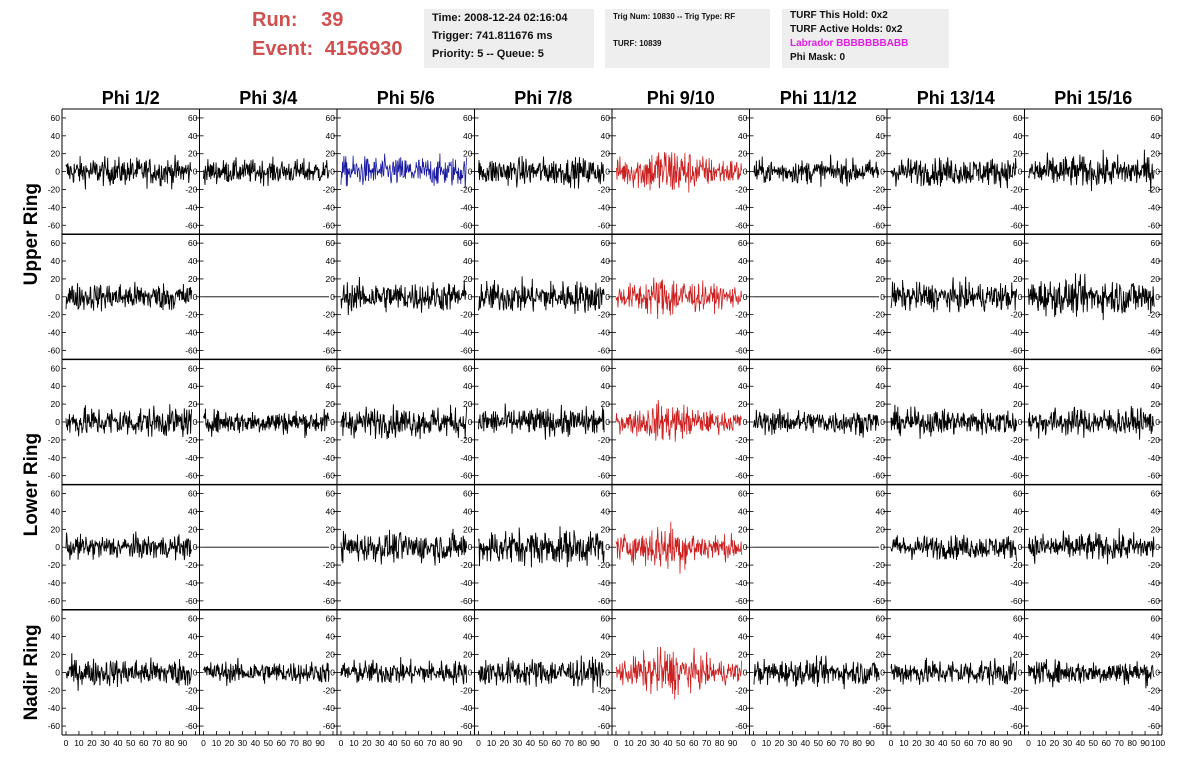  I want to click on row-label: Upper Ring, so click(31, 234).